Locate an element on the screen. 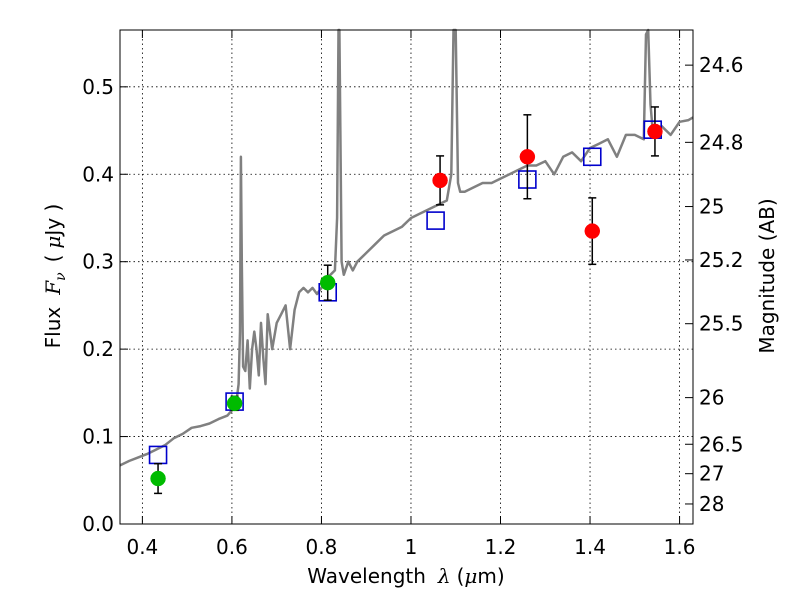 The height and width of the screenshot is (600, 800). y2-axis-label: Magnitude (AB) is located at coordinates (767, 275).